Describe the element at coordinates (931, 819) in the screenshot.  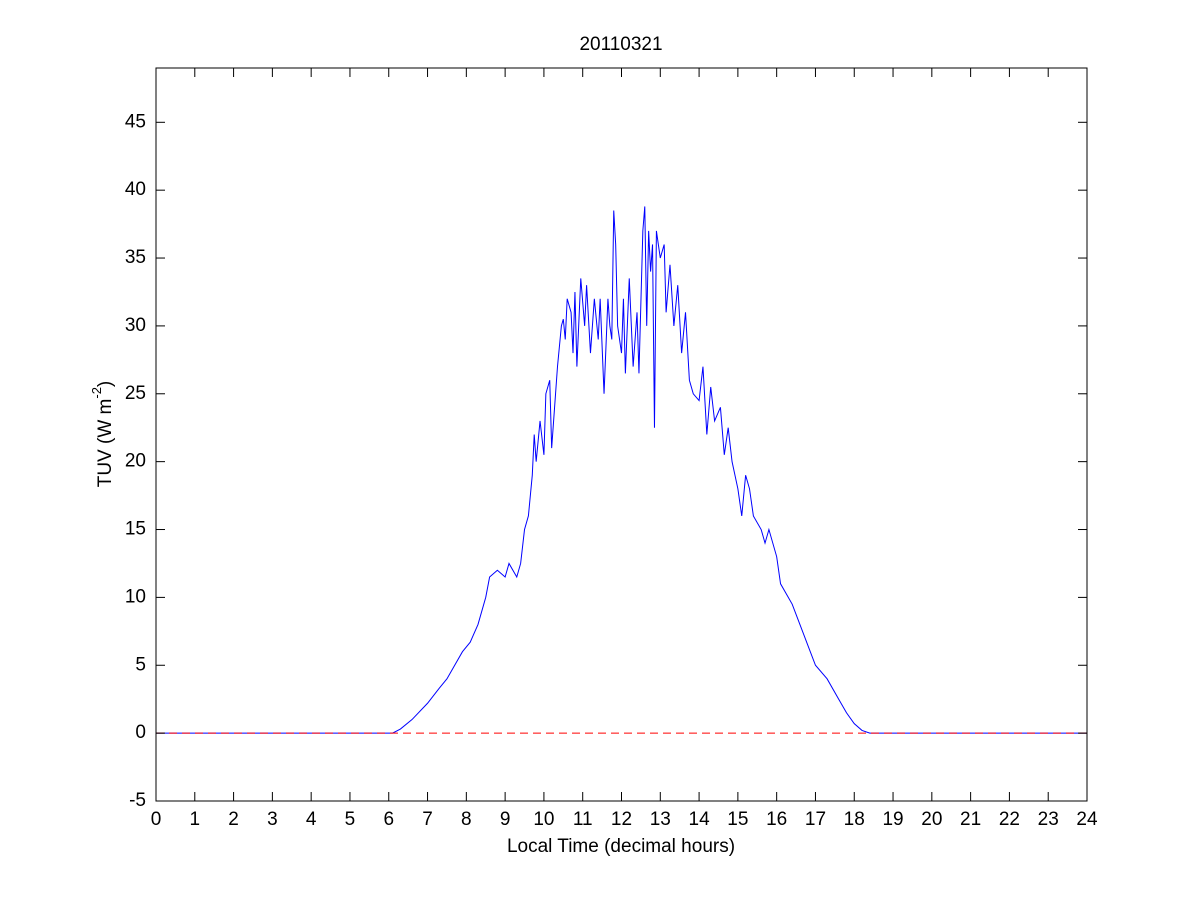
I see `x-tick-label: 20` at that location.